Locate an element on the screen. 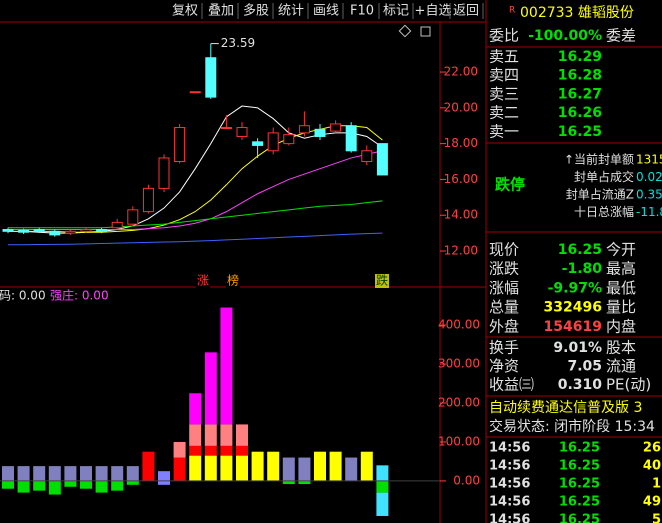 The image size is (662, 523). value: -100.00% is located at coordinates (565, 36).